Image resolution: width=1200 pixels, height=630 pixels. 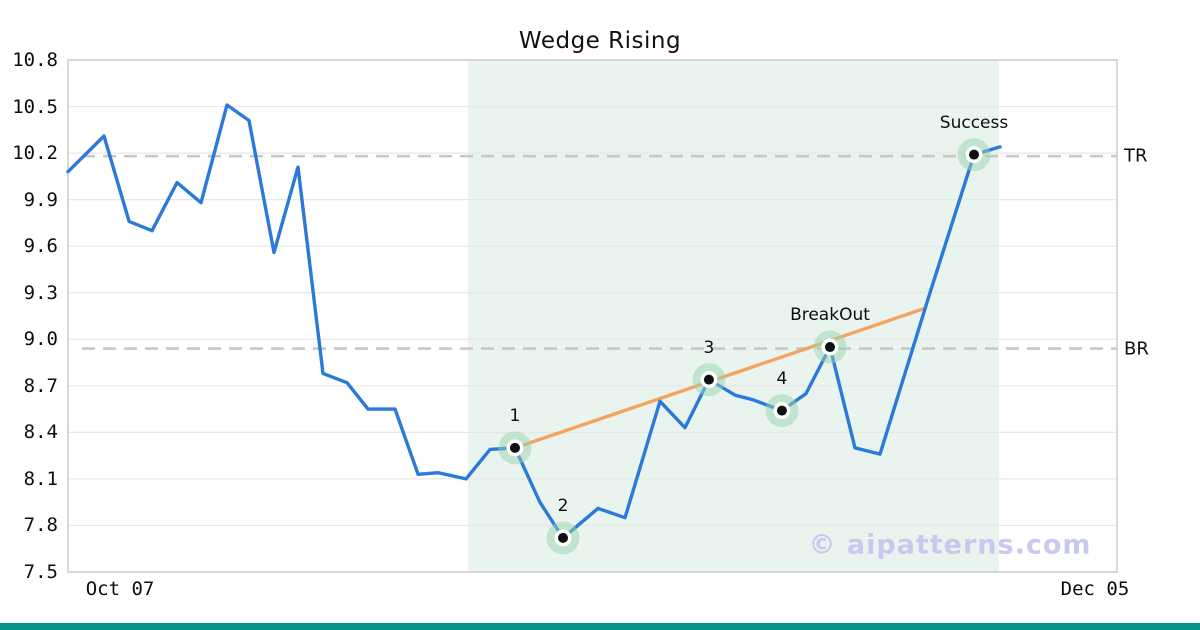 I want to click on y-tick-label: 8.1, so click(x=40, y=478).